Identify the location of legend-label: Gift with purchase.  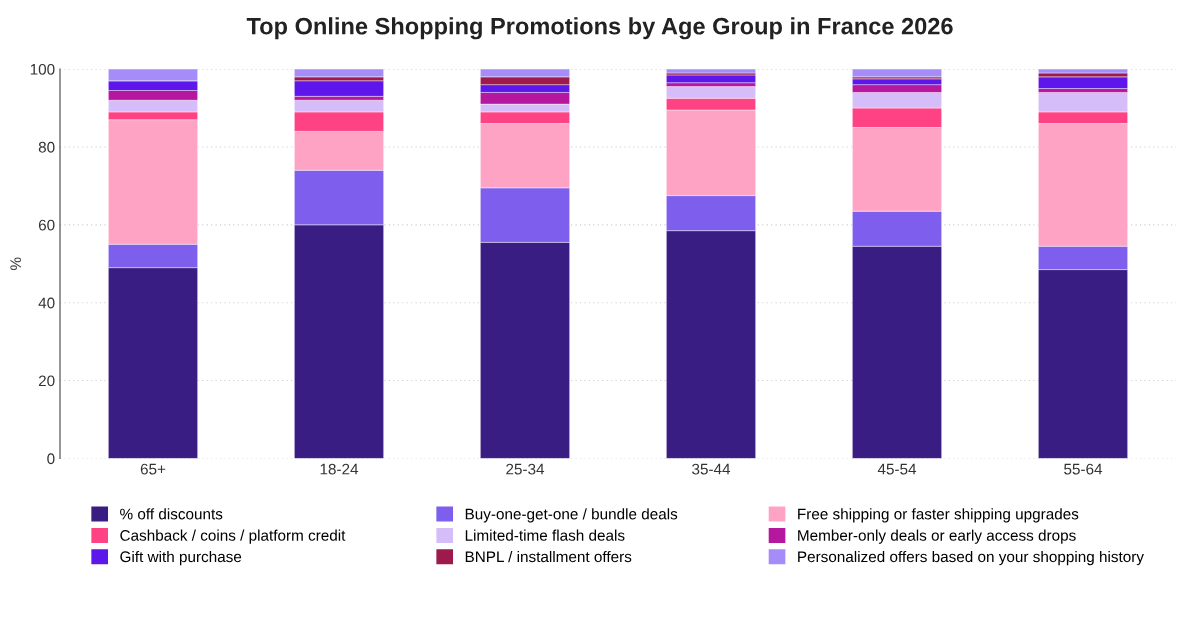
(181, 558).